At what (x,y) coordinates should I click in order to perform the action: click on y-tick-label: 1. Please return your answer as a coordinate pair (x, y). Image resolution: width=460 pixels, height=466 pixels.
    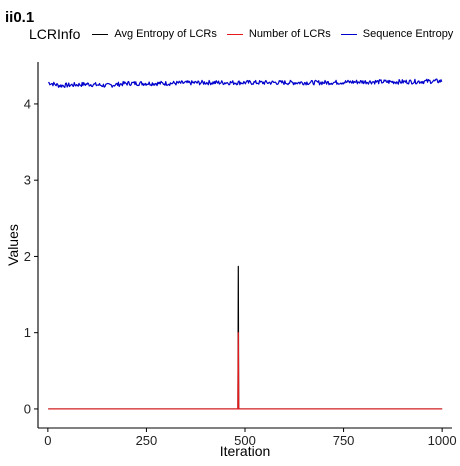
    Looking at the image, I should click on (27, 332).